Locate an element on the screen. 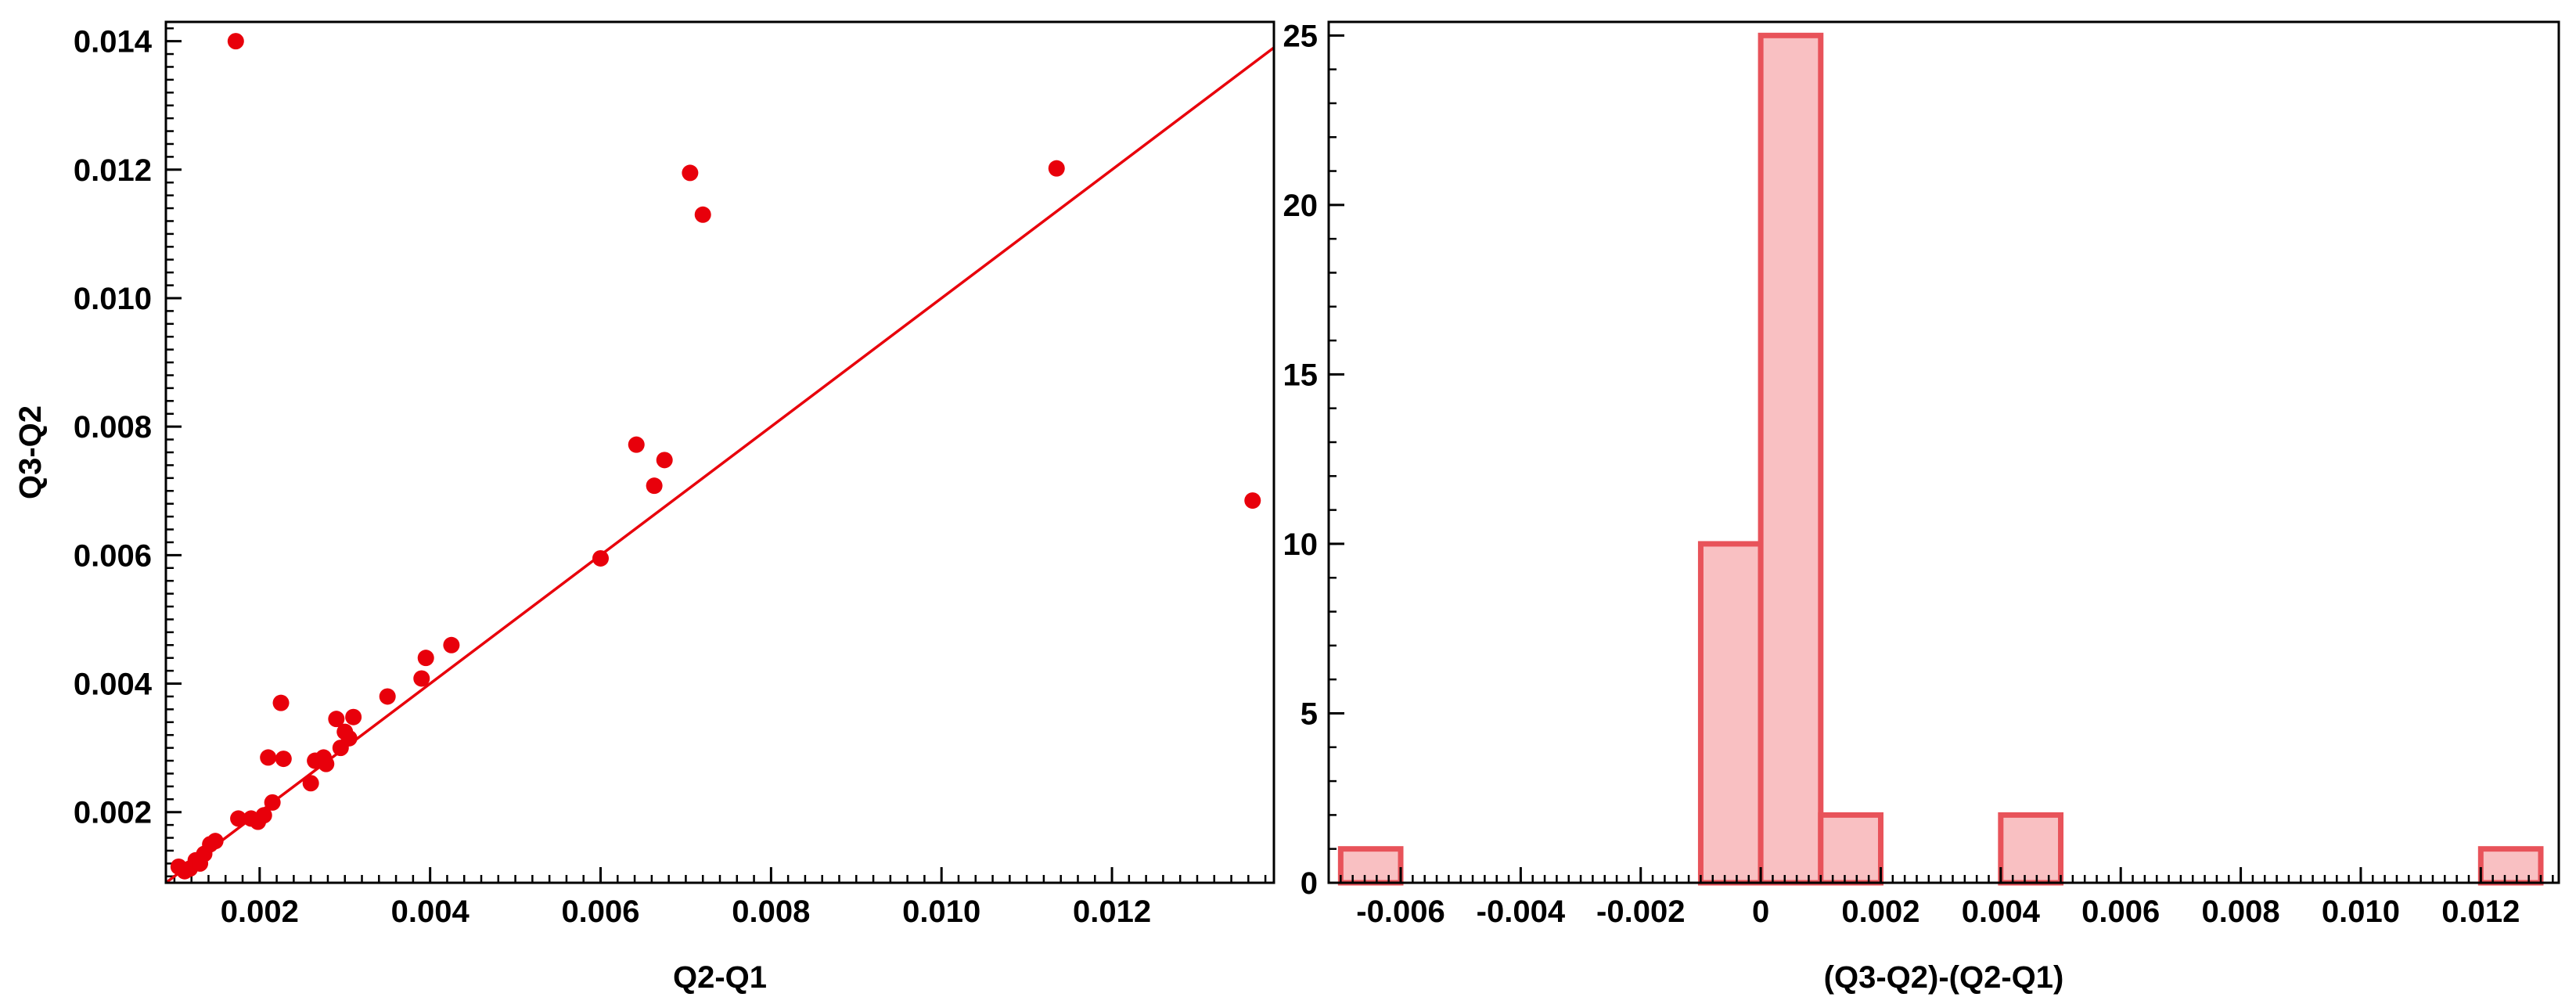  histogram-y-tick-label: 15 is located at coordinates (1301, 375).